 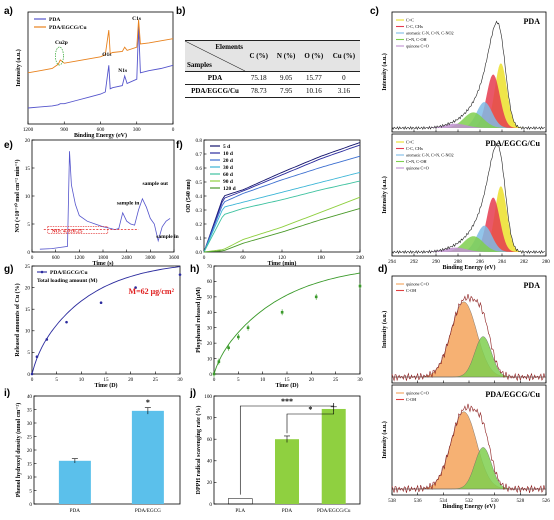 I want to click on plot-frame, so click(x=469, y=72).